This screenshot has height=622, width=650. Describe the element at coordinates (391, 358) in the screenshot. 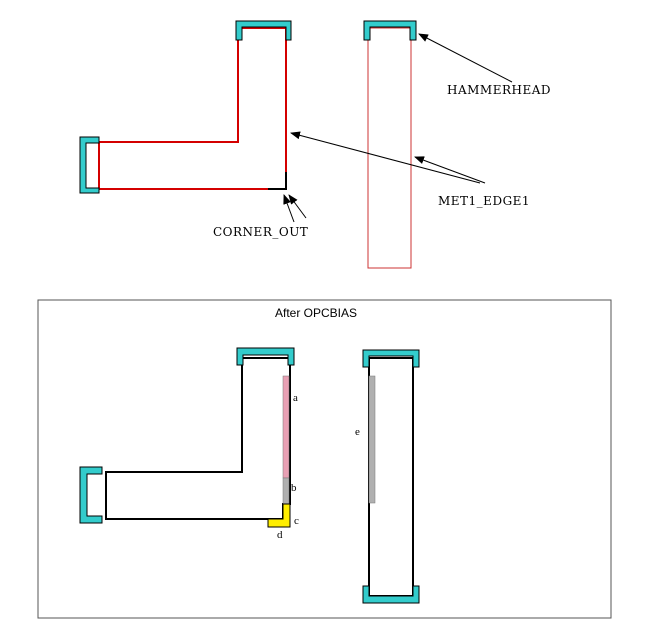

I see `hammerhead-biased-bar-top` at that location.